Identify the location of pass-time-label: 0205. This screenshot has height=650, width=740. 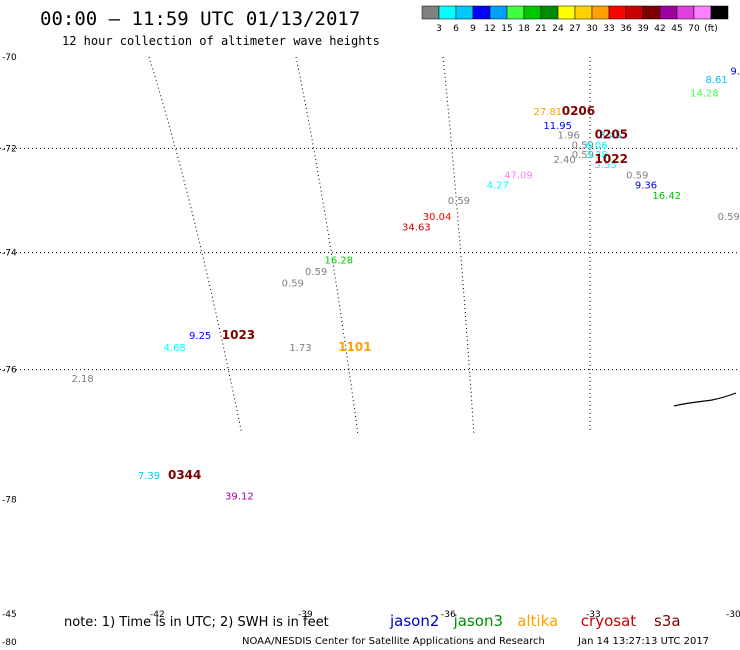
(611, 135).